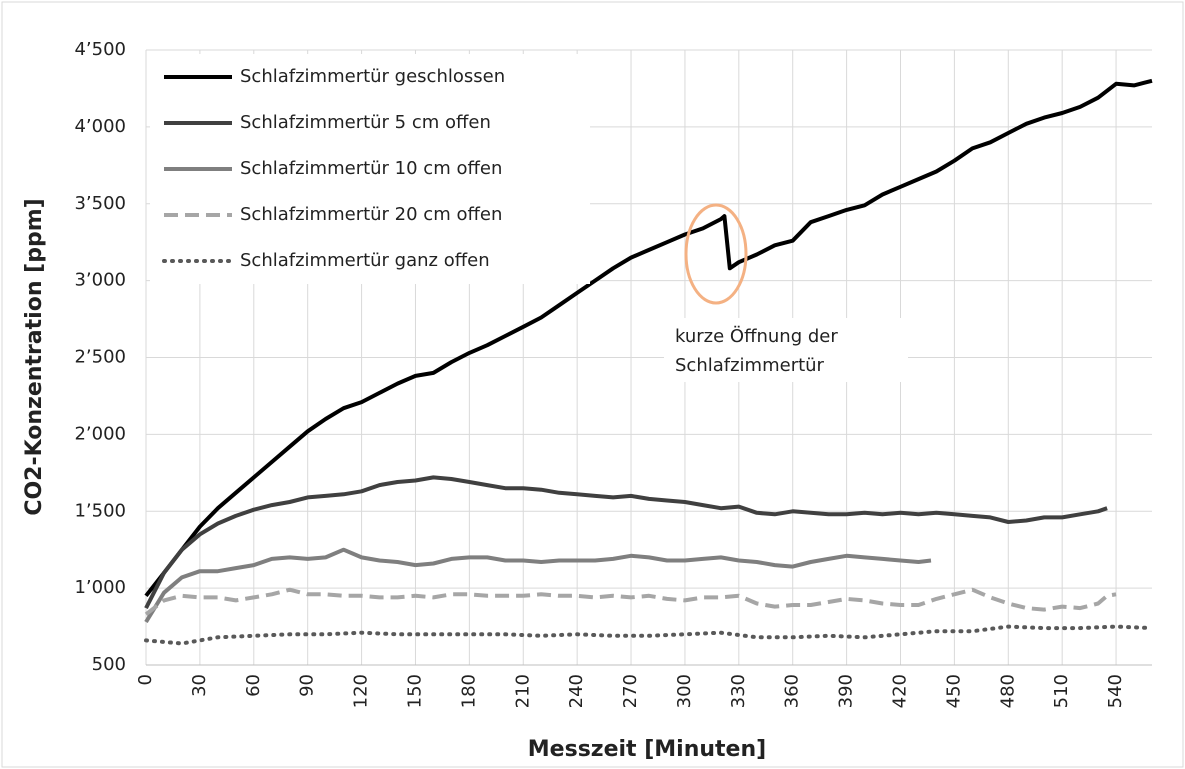 The width and height of the screenshot is (1185, 769). I want to click on legend-label: Schlafzimmertür 10 cm offen, so click(371, 168).